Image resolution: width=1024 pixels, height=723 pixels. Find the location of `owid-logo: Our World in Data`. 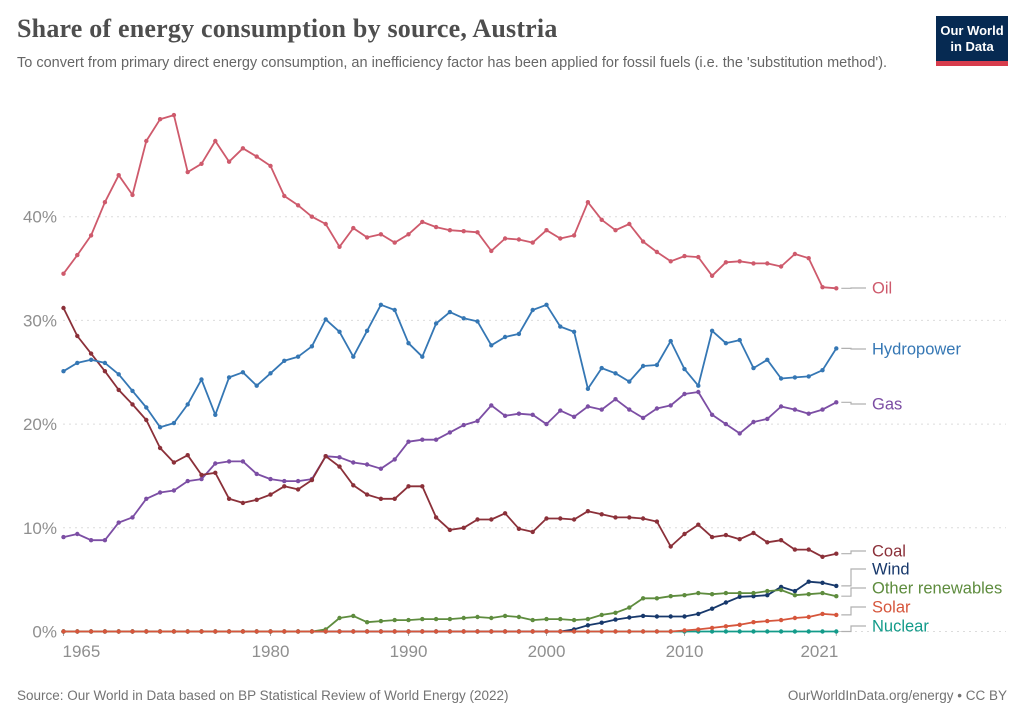

owid-logo: Our World in Data is located at coordinates (972, 41).